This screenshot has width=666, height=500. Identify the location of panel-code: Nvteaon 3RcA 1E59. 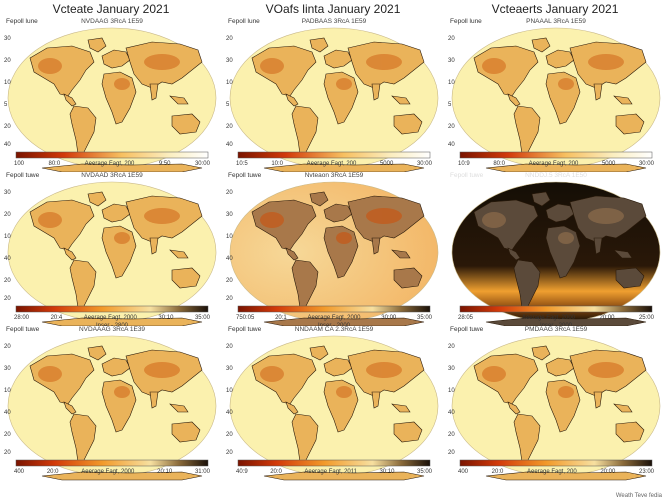
(334, 175).